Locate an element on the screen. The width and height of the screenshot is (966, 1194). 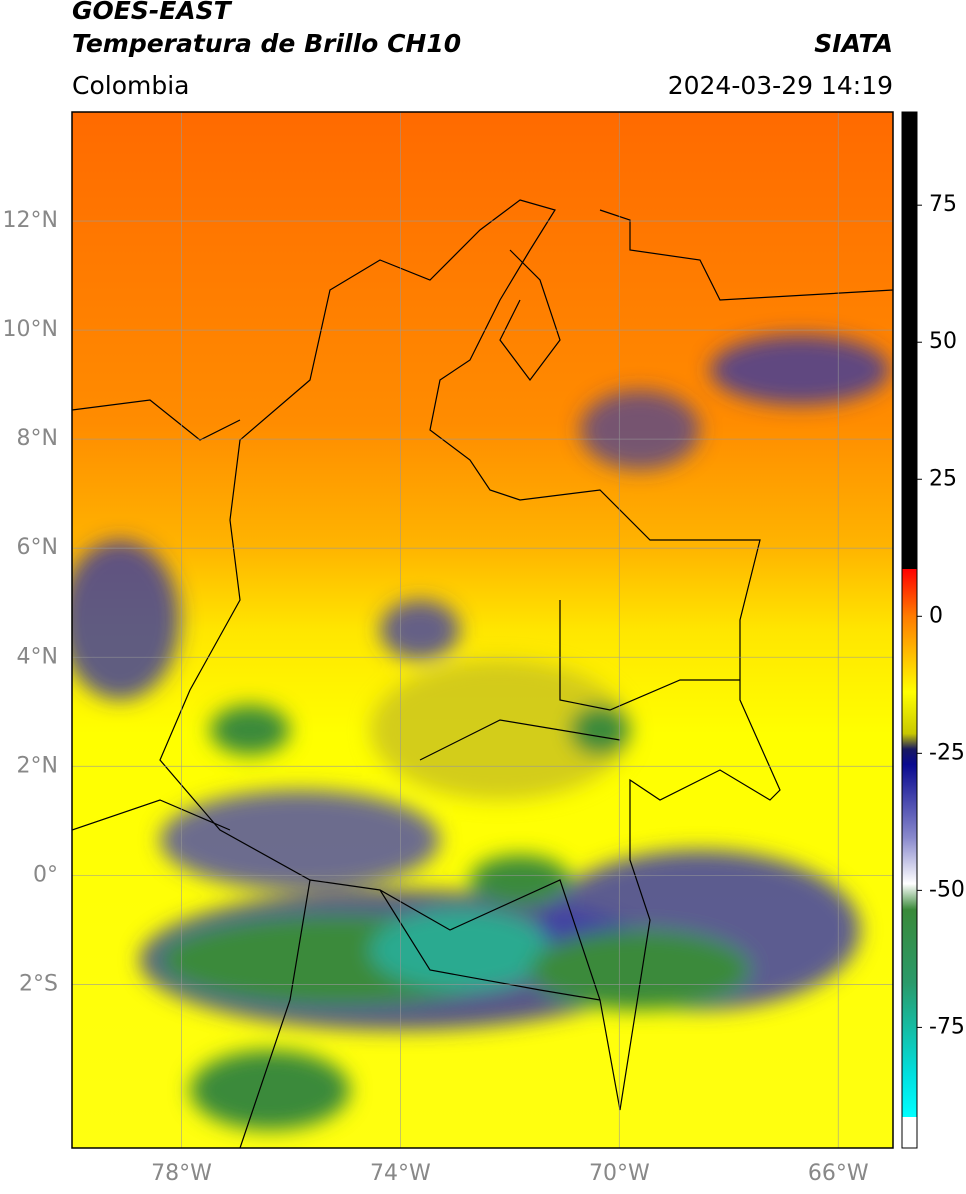
colorbar-tick-label: -50 is located at coordinates (947, 889).